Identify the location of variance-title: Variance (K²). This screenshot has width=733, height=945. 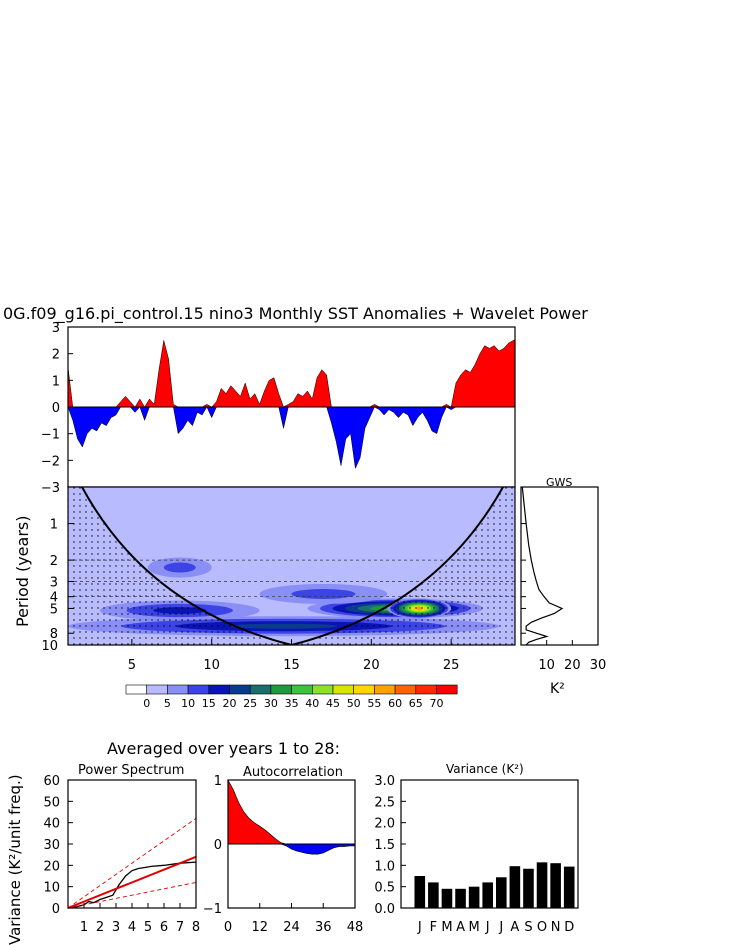
(485, 769).